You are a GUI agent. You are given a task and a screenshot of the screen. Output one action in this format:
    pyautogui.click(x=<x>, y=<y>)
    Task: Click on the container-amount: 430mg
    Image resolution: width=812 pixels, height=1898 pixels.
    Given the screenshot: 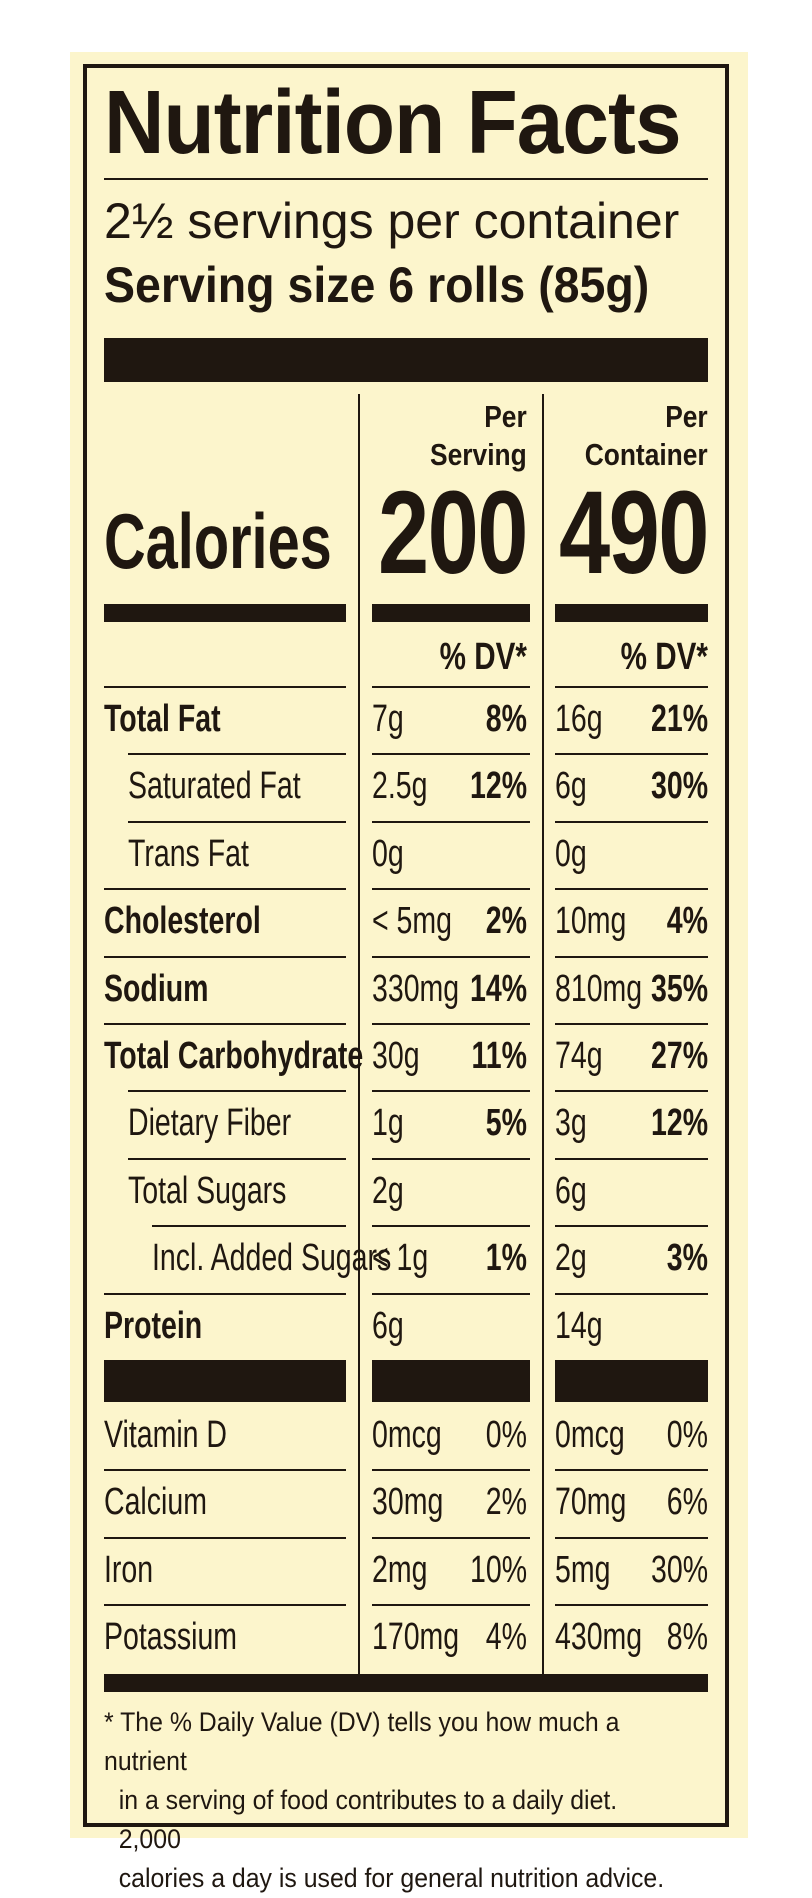 What is the action you would take?
    pyautogui.click(x=599, y=1637)
    